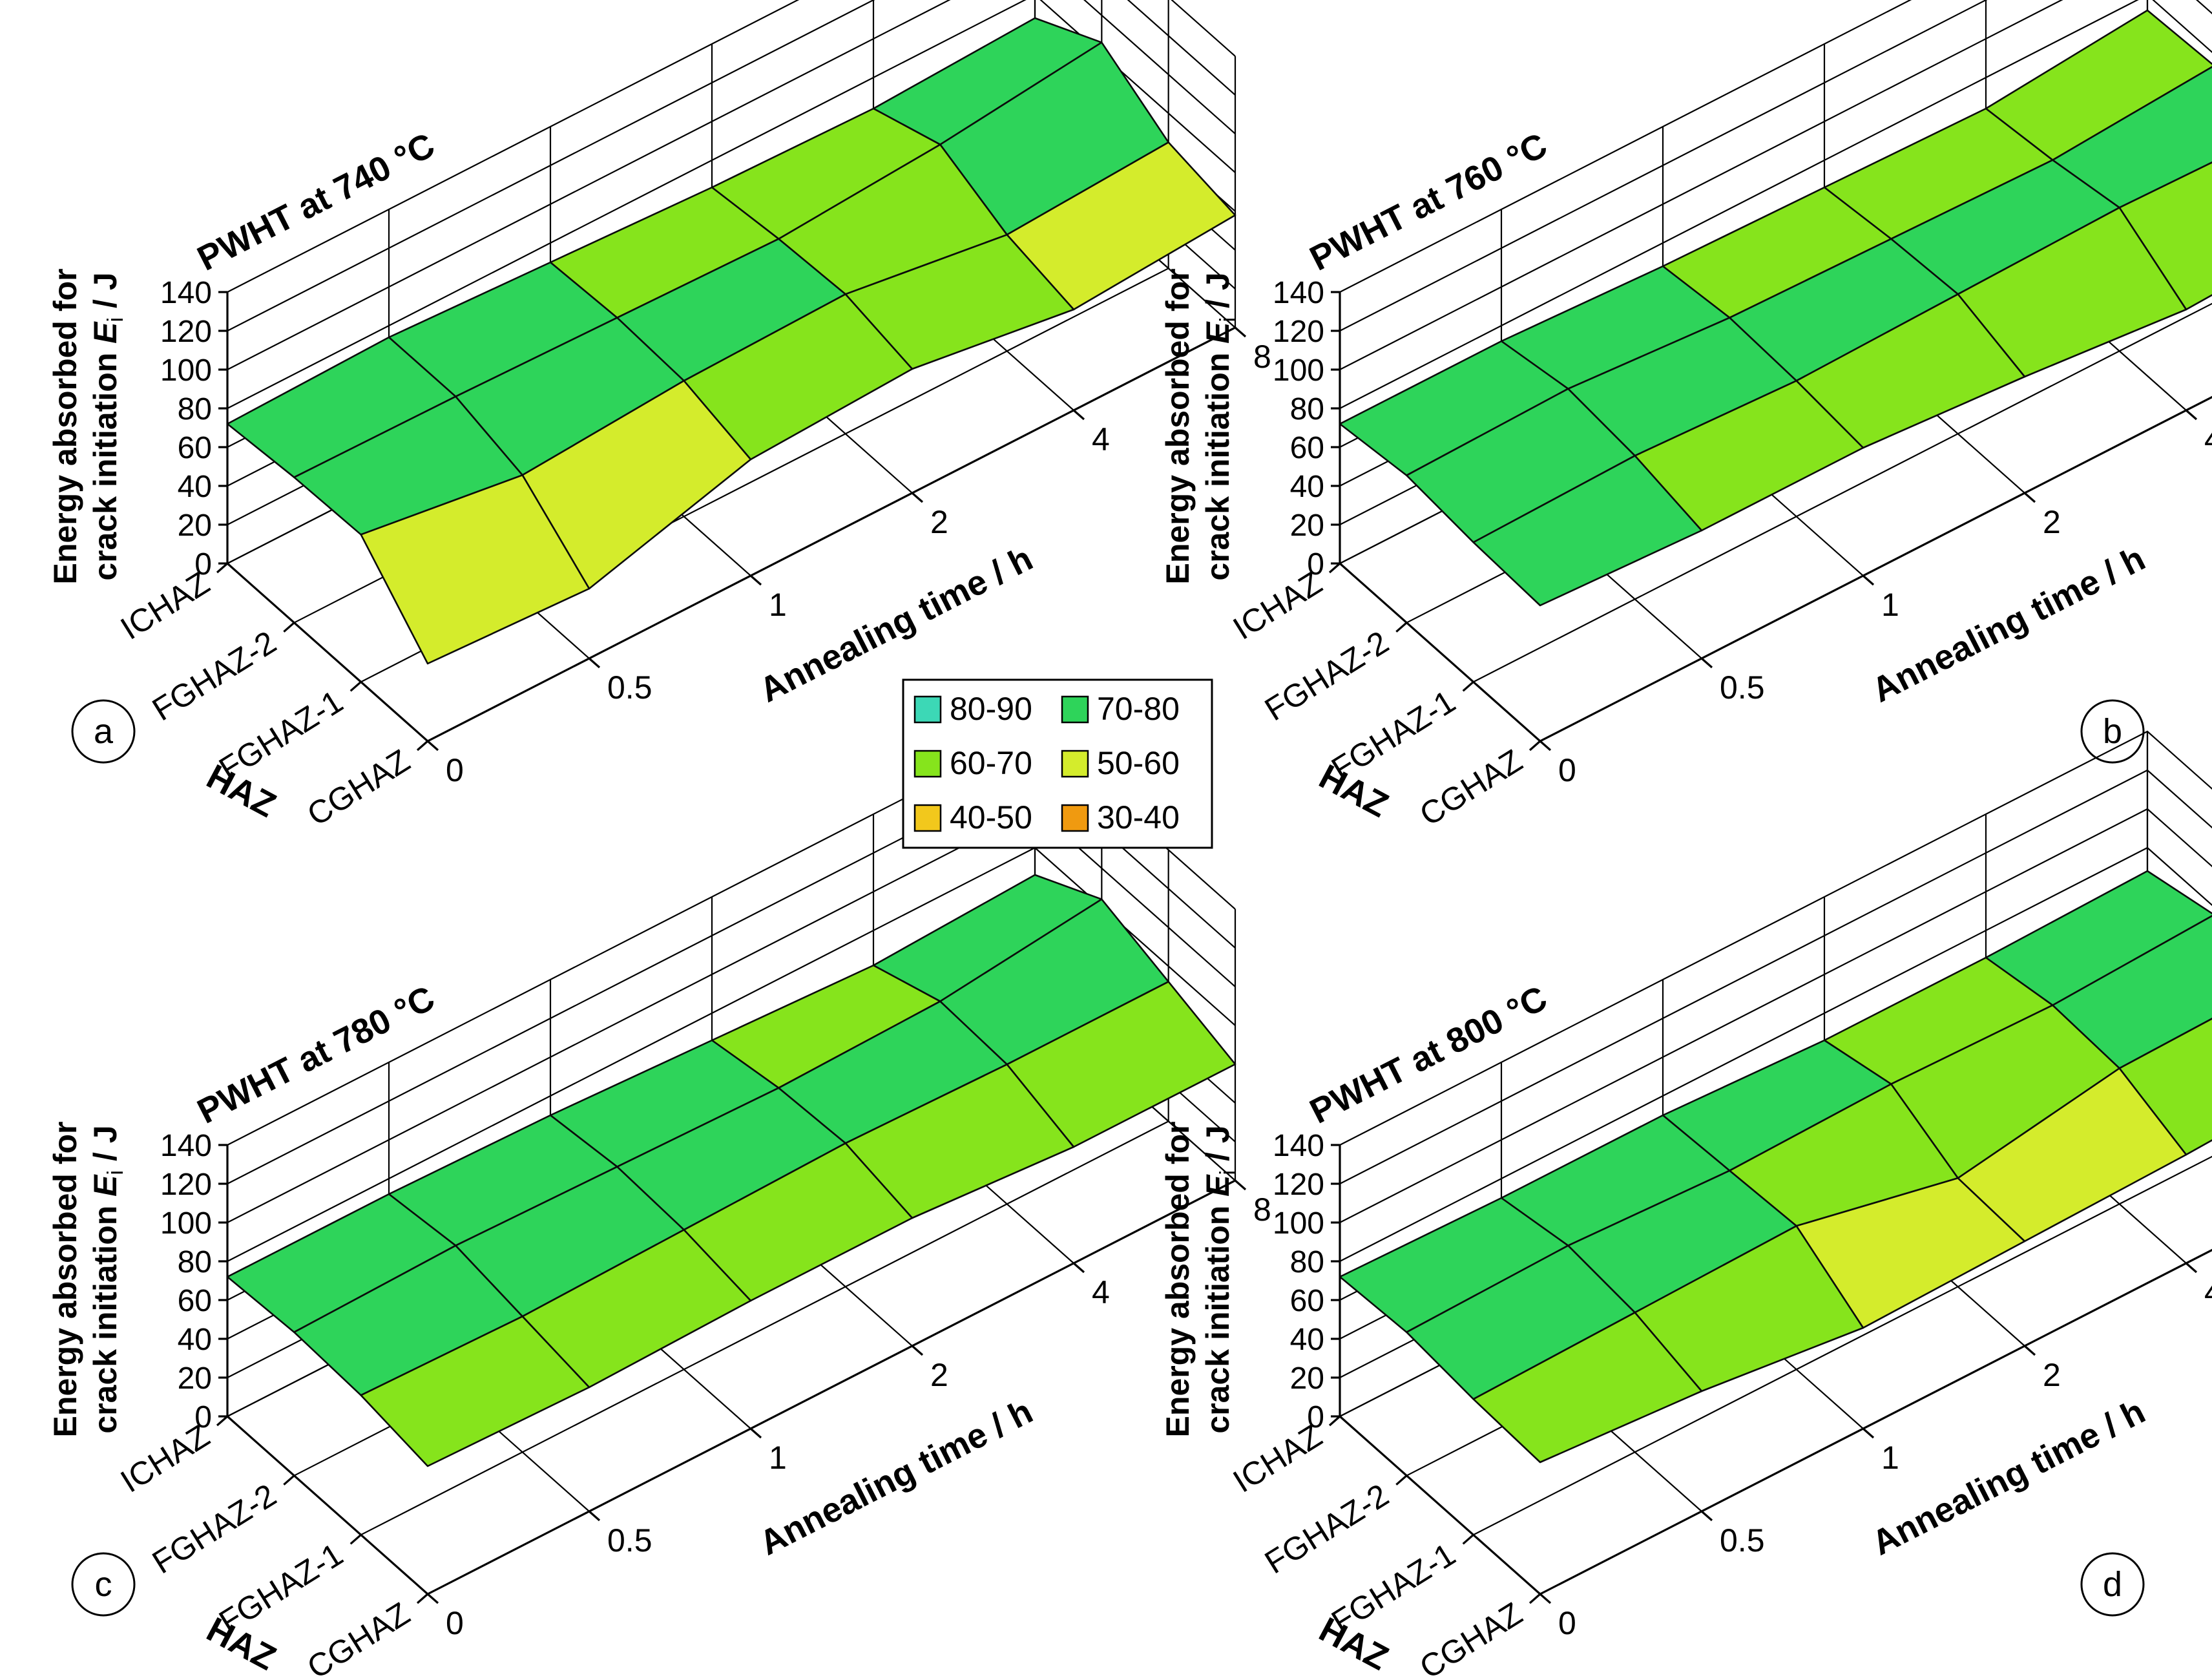 The width and height of the screenshot is (2212, 1680). What do you see at coordinates (991, 709) in the screenshot?
I see `legend-label: 80-90` at bounding box center [991, 709].